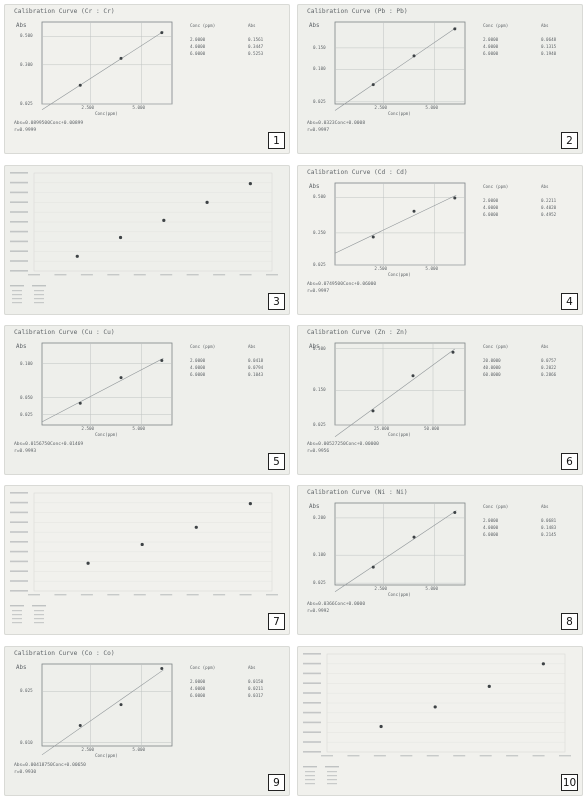 The height and width of the screenshot is (800, 587). I want to click on chart-title: Calibration Curve (Cu : Cu), so click(64, 332).